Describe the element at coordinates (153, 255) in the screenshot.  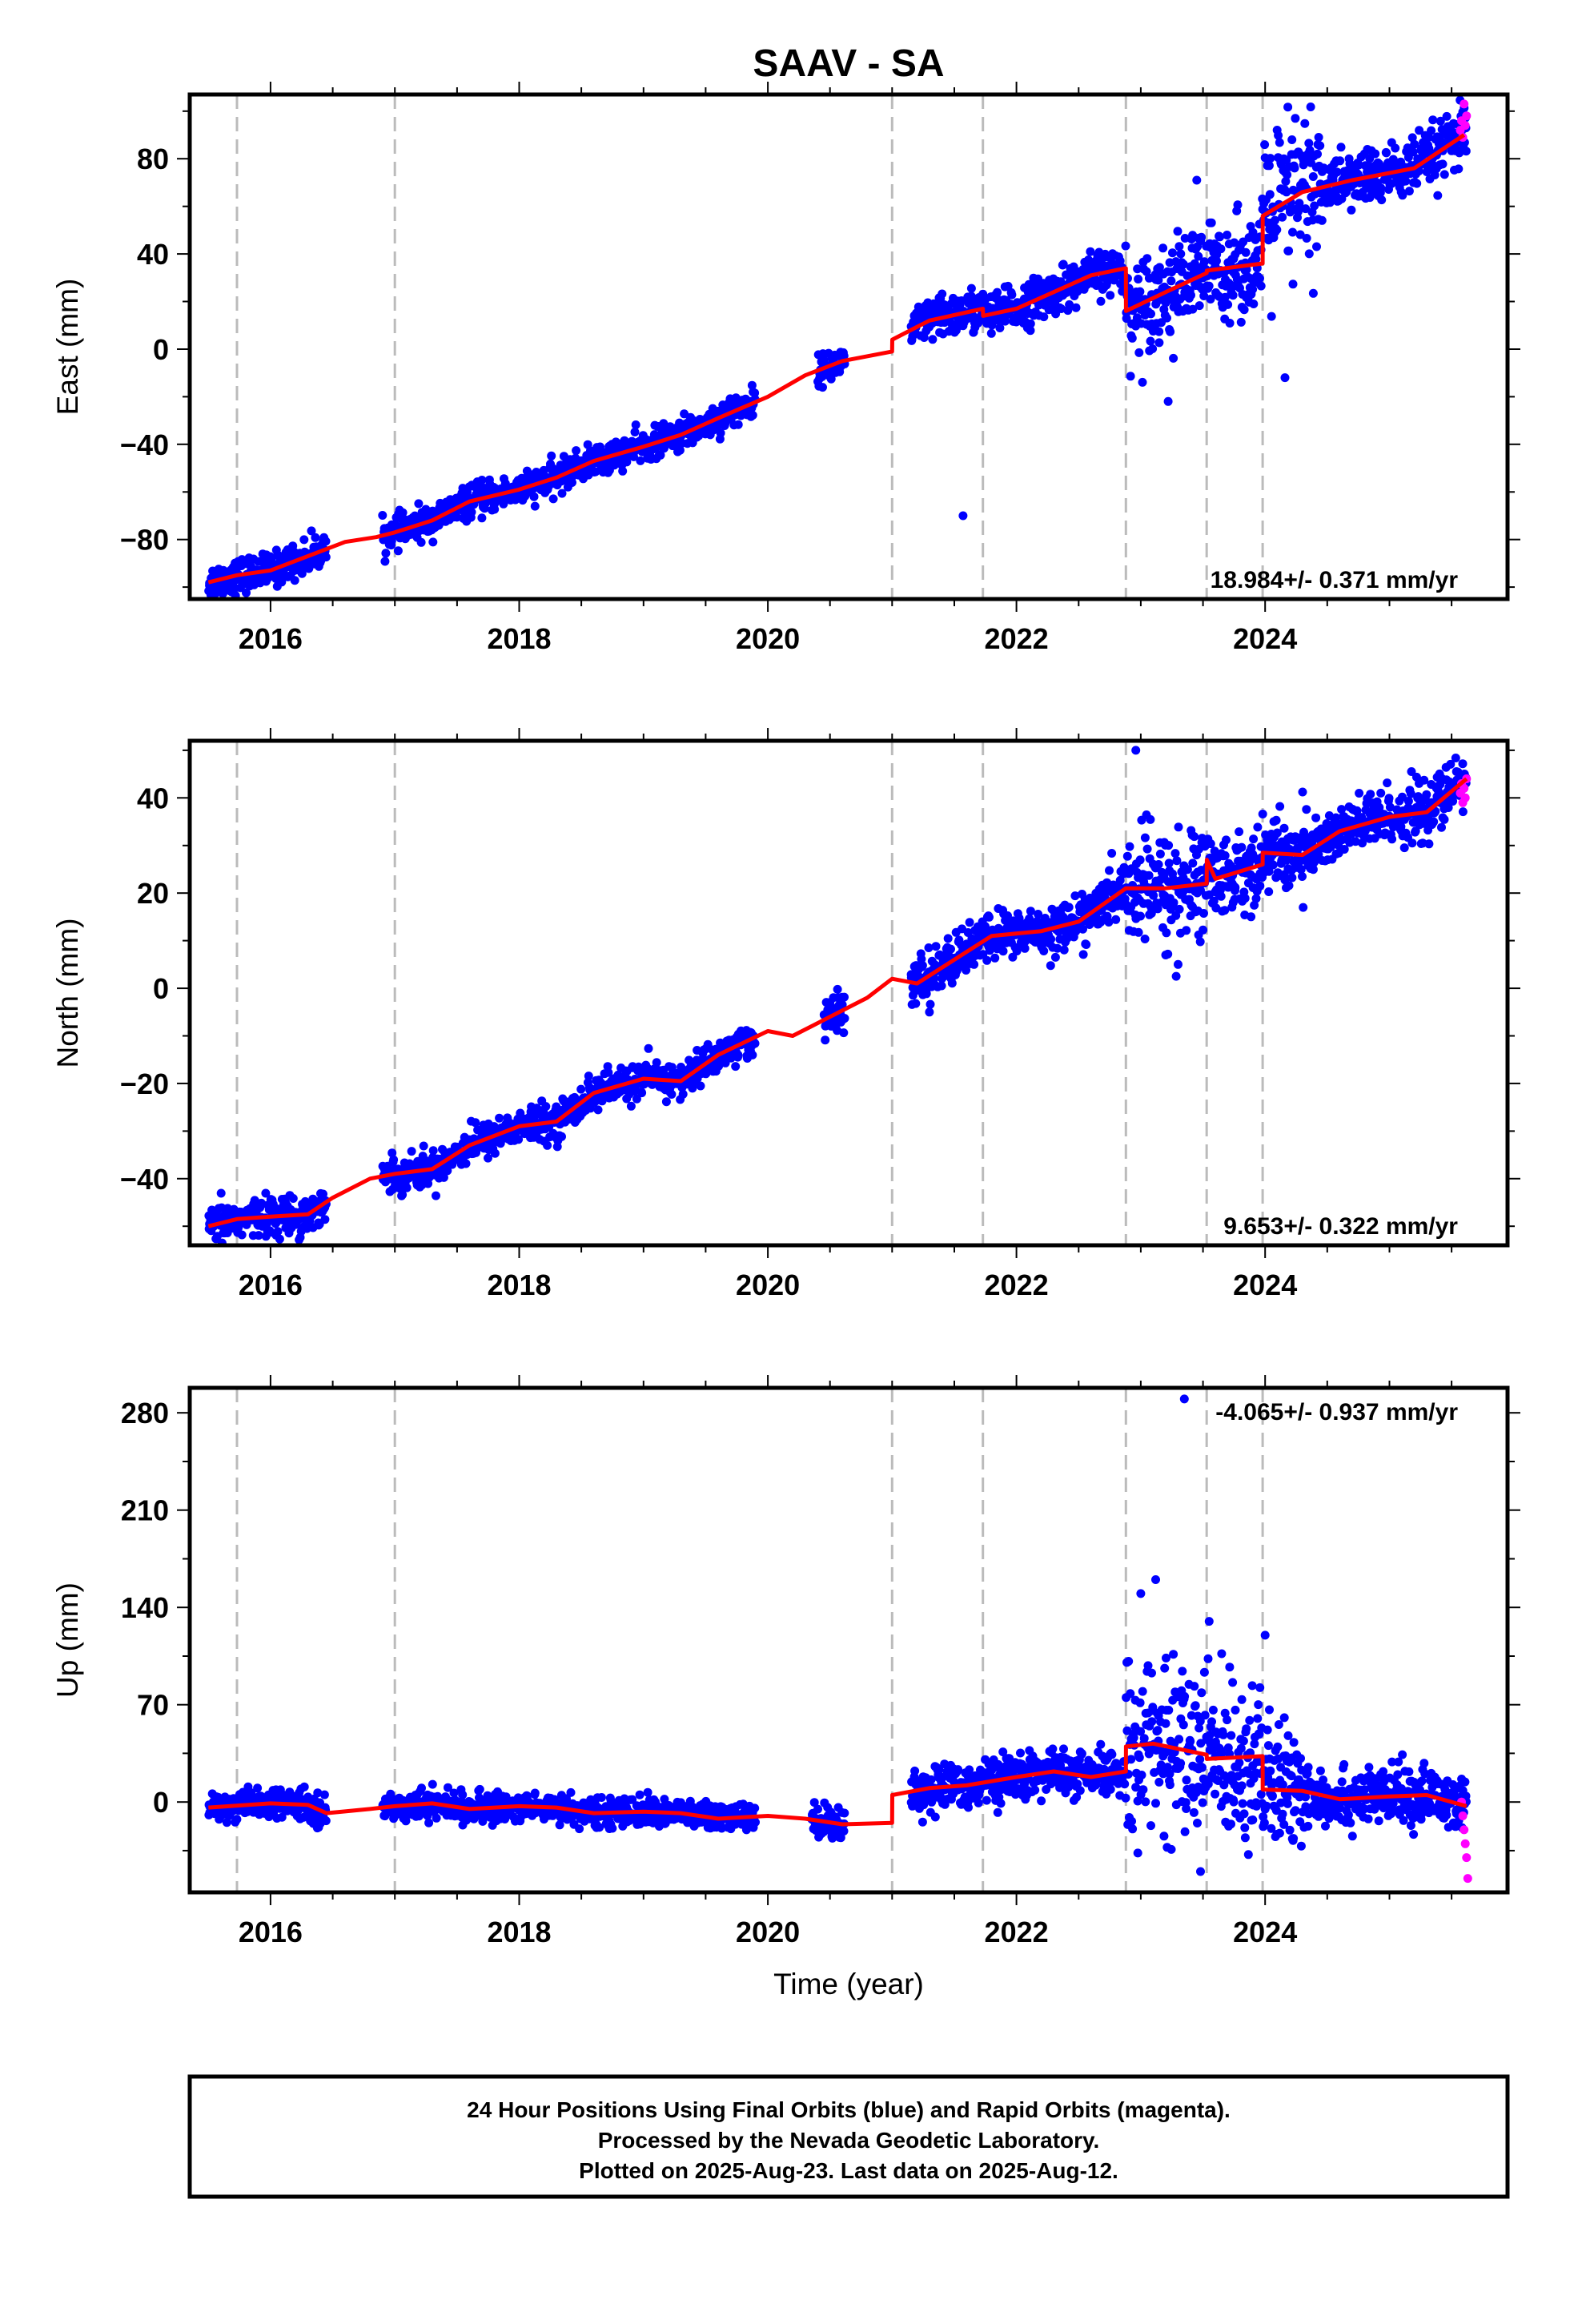
I see `y-tick-label: 40` at that location.